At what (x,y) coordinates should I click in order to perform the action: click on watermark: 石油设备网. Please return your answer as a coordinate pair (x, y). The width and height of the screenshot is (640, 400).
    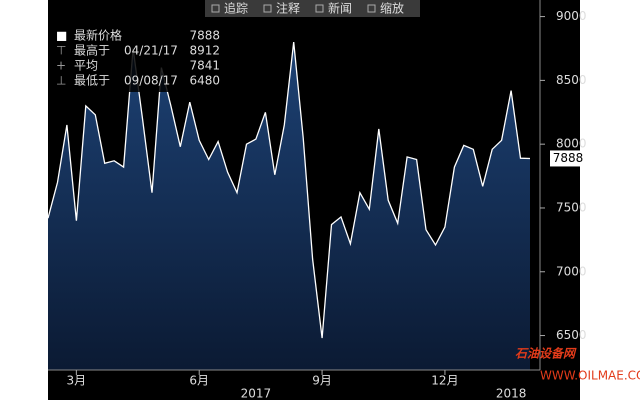
    Looking at the image, I should click on (546, 354).